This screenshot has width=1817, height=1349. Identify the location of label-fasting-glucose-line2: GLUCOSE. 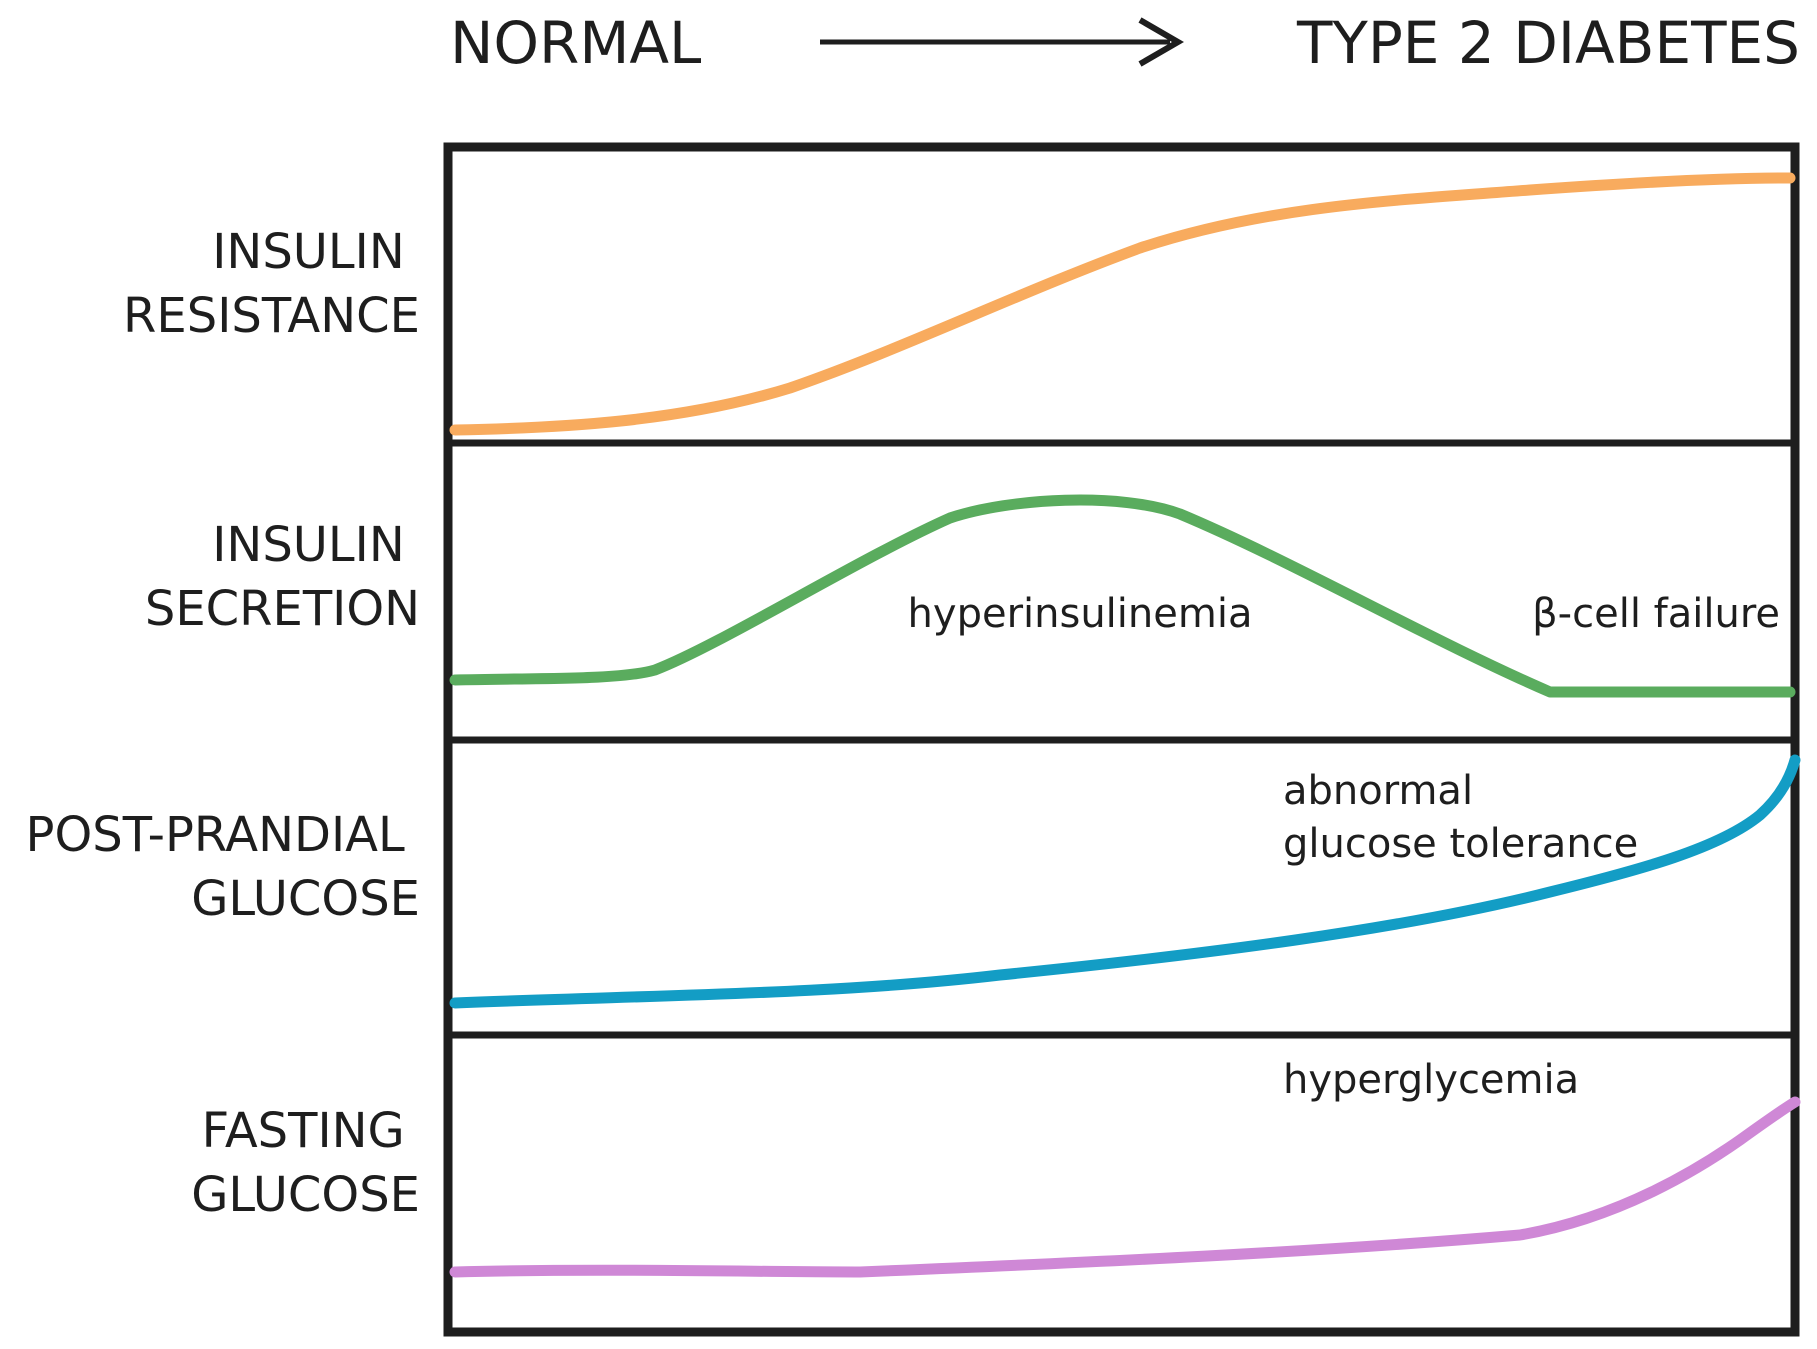
(305, 1195).